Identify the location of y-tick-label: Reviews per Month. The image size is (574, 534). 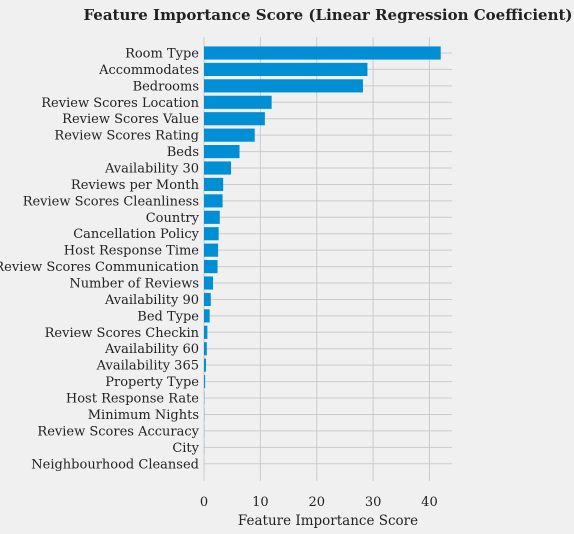
(135, 185).